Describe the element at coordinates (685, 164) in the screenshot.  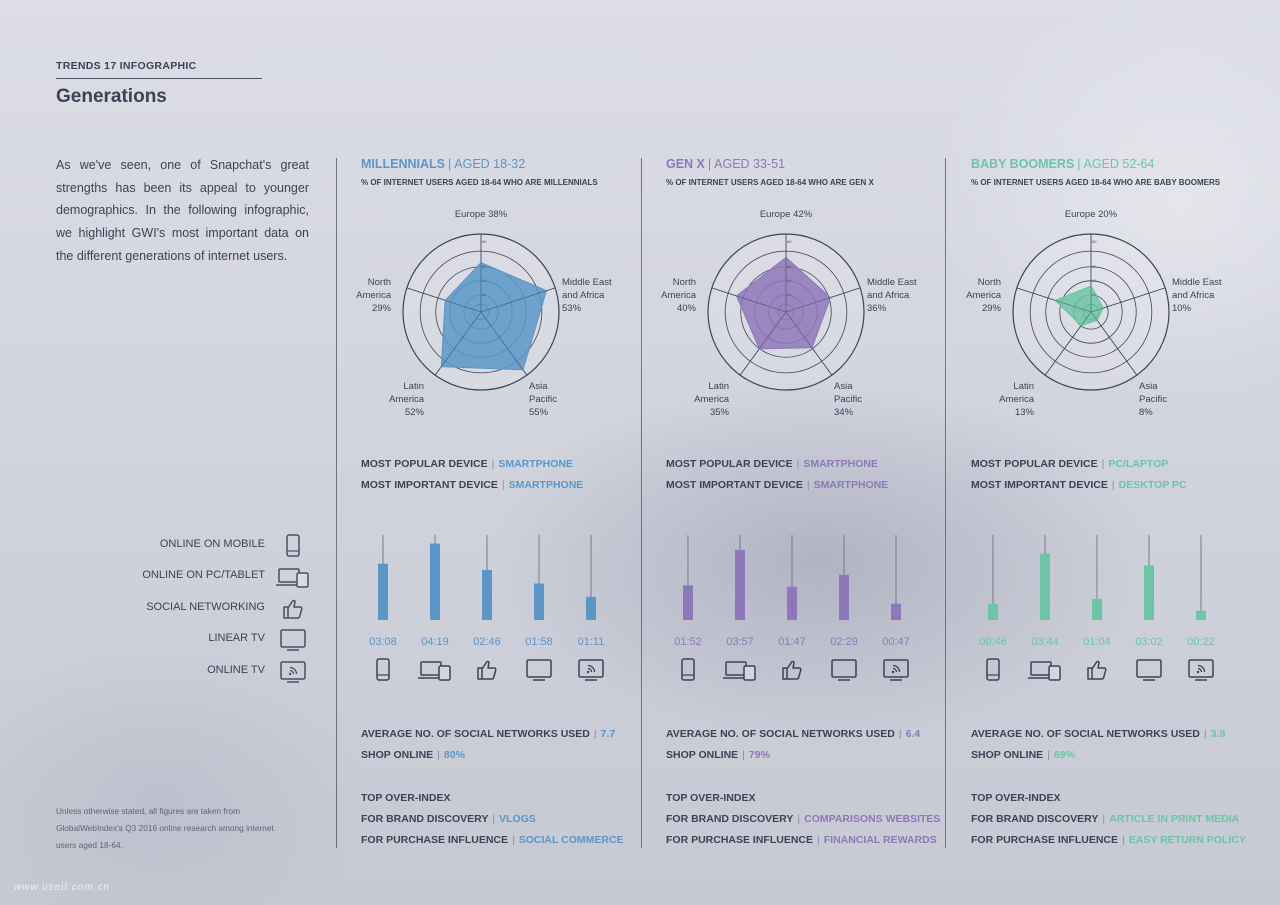
I see `generation-name: GEN X` at that location.